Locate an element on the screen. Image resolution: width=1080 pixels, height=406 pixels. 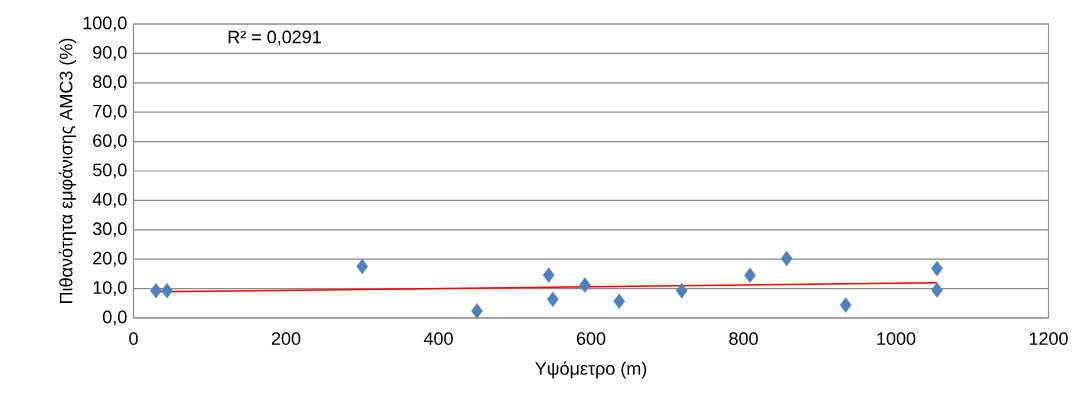
y-tick-label: 40,0 is located at coordinates (109, 200).